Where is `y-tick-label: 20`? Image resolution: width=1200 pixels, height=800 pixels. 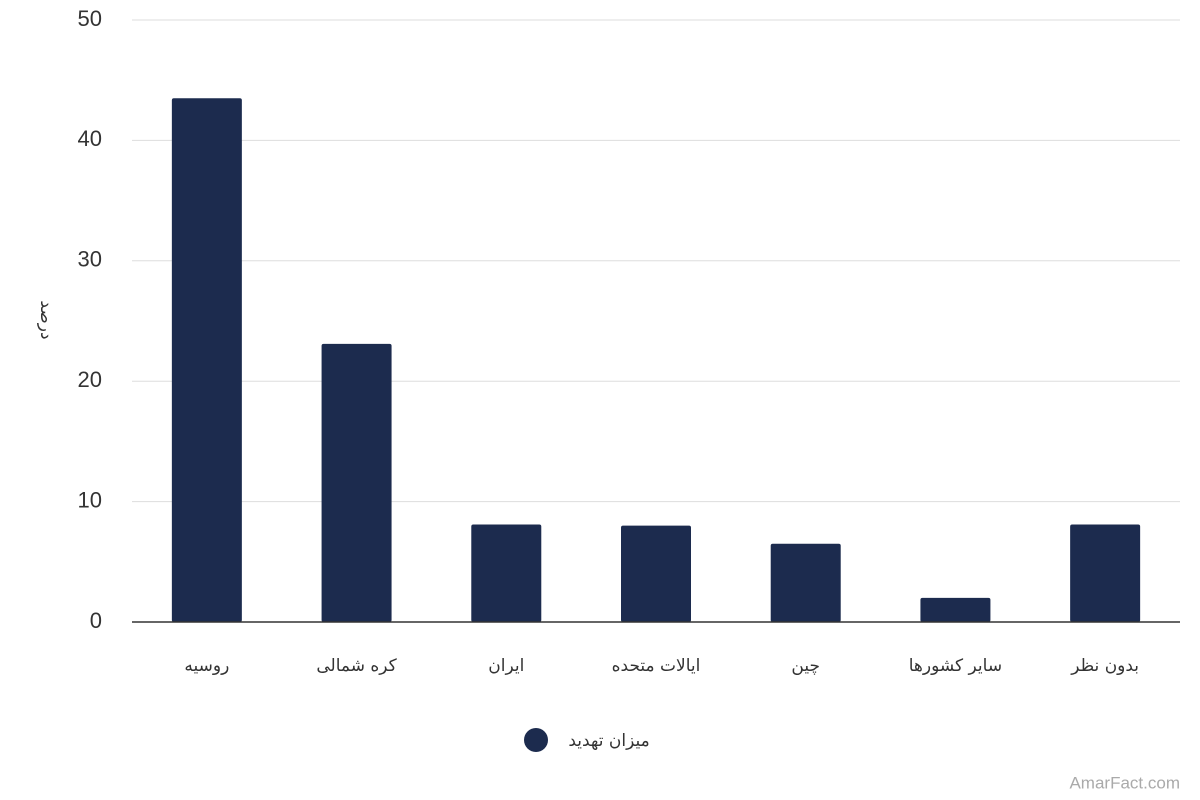 y-tick-label: 20 is located at coordinates (90, 379).